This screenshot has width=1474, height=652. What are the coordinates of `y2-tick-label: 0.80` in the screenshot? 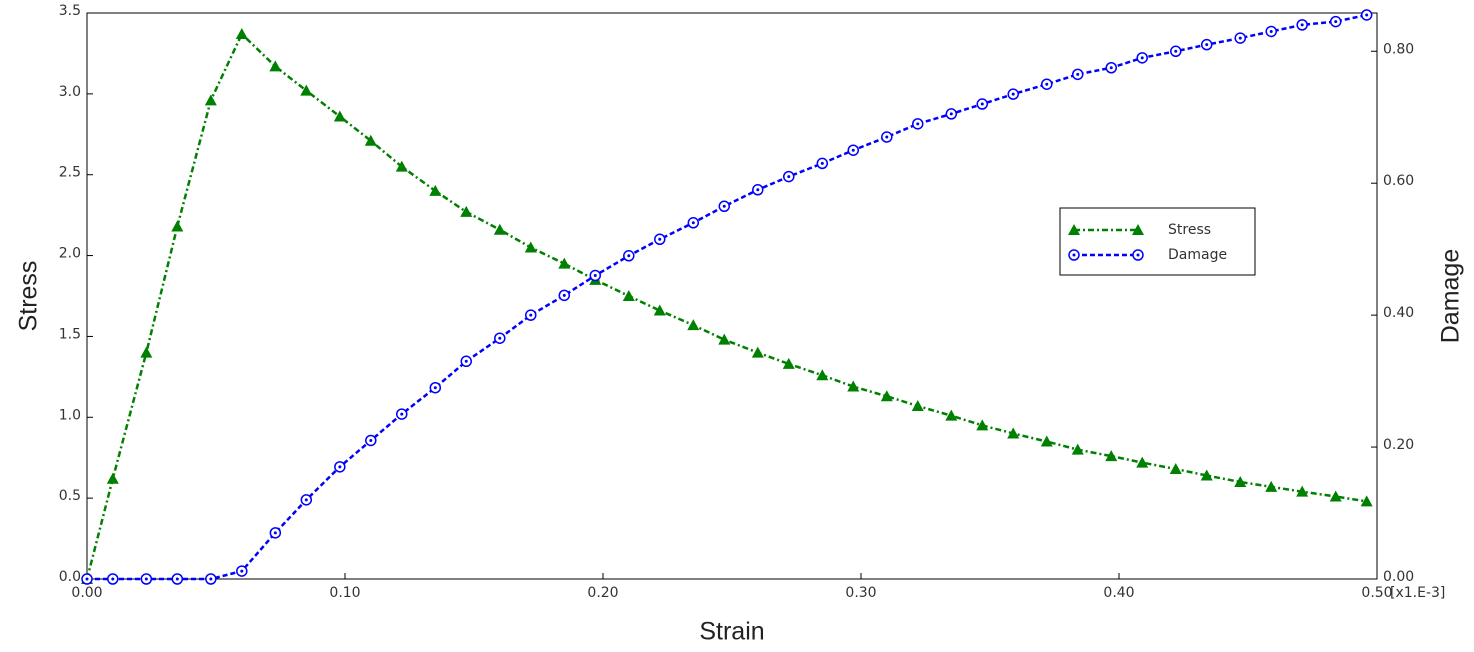 It's located at (1398, 49).